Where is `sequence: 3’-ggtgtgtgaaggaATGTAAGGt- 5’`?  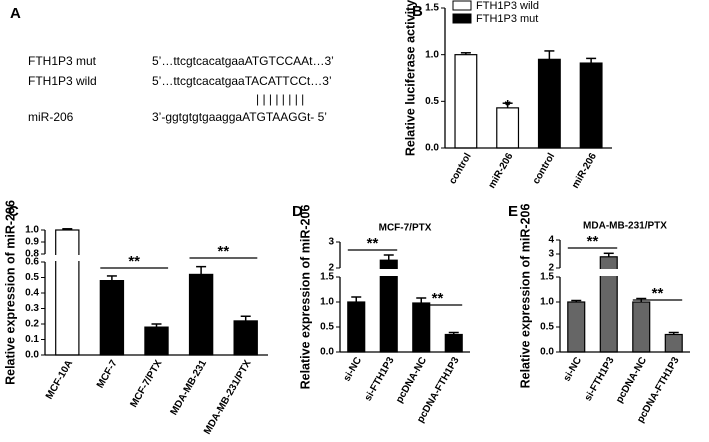 sequence: 3’-ggtgtgtgaaggaATGTAAGGt- 5’ is located at coordinates (239, 117).